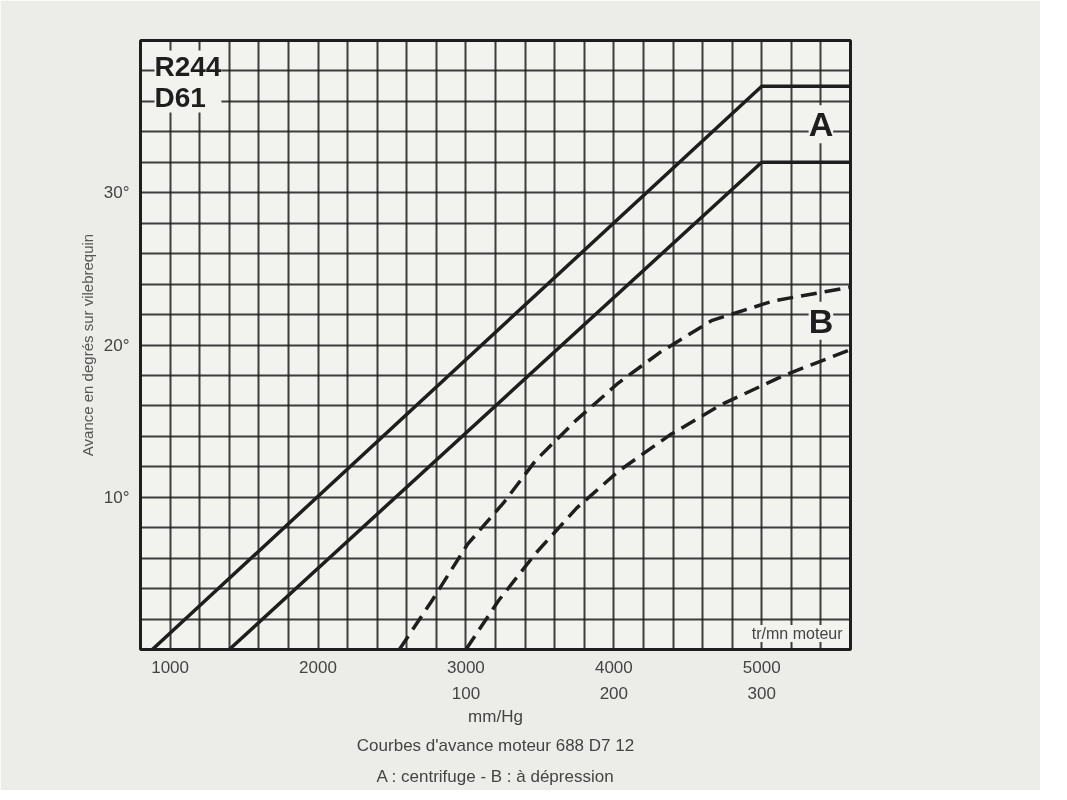 The width and height of the screenshot is (1067, 800). What do you see at coordinates (318, 667) in the screenshot?
I see `x-tick-label: 2000` at bounding box center [318, 667].